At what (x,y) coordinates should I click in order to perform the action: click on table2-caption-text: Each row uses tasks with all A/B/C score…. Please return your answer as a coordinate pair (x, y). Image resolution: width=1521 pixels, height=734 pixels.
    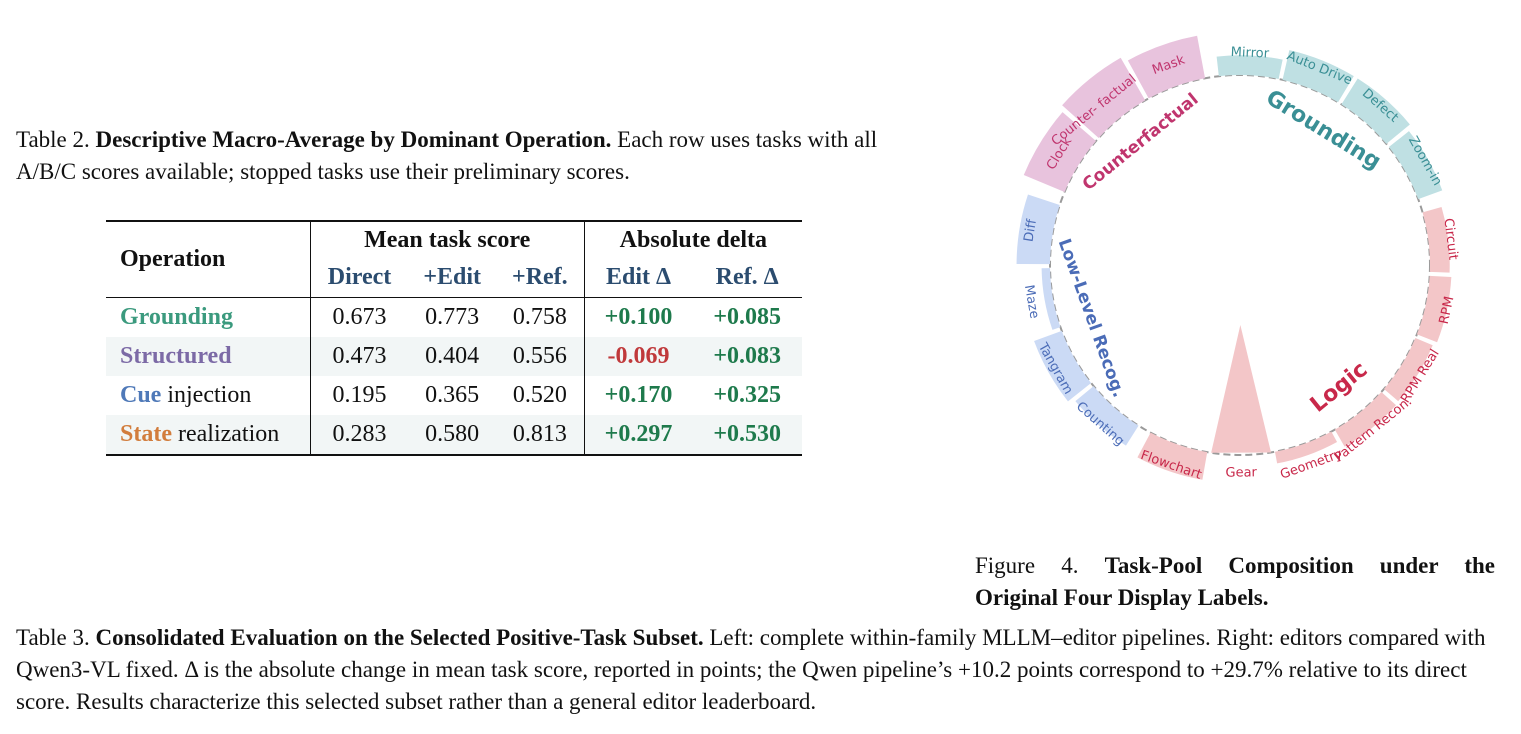
    Looking at the image, I should click on (447, 155).